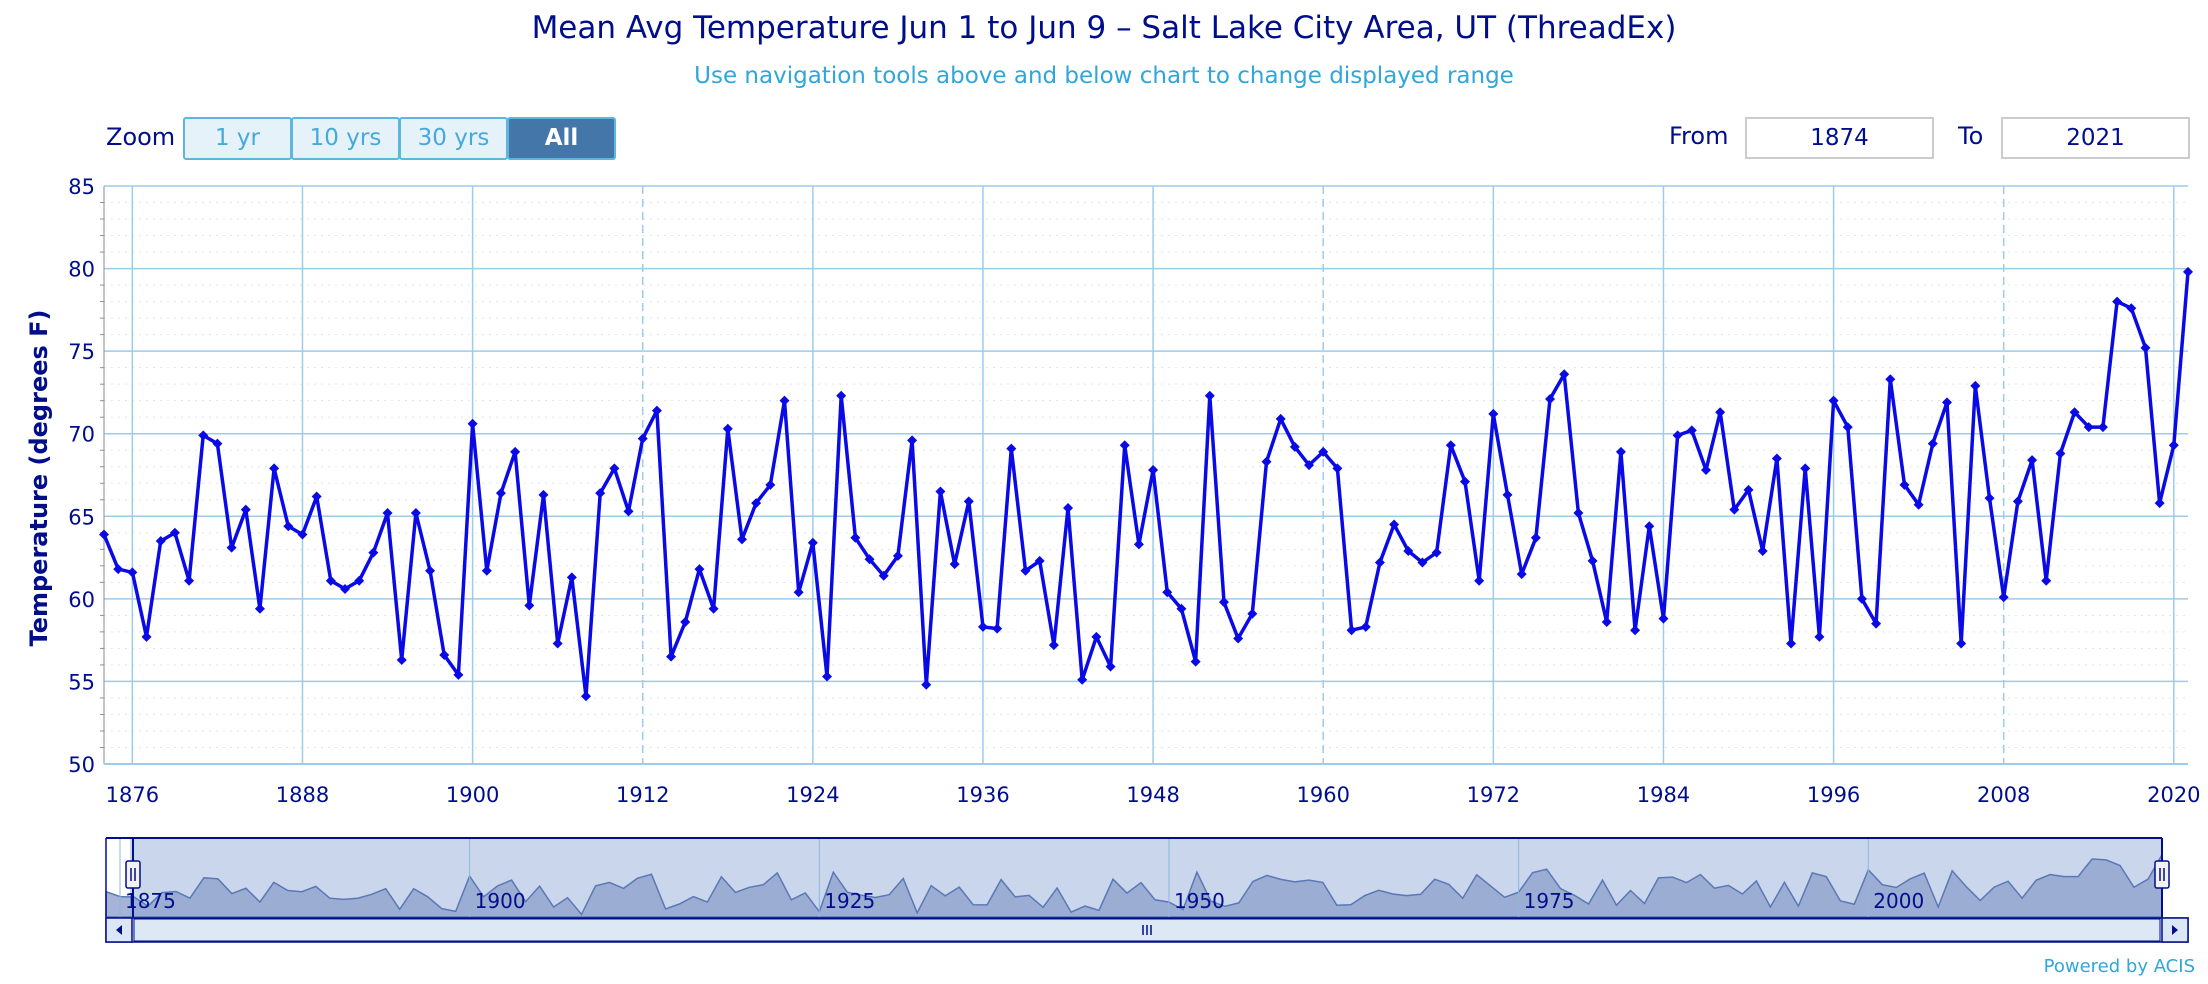  Describe the element at coordinates (1839, 138) in the screenshot. I see `from-year-input` at that location.